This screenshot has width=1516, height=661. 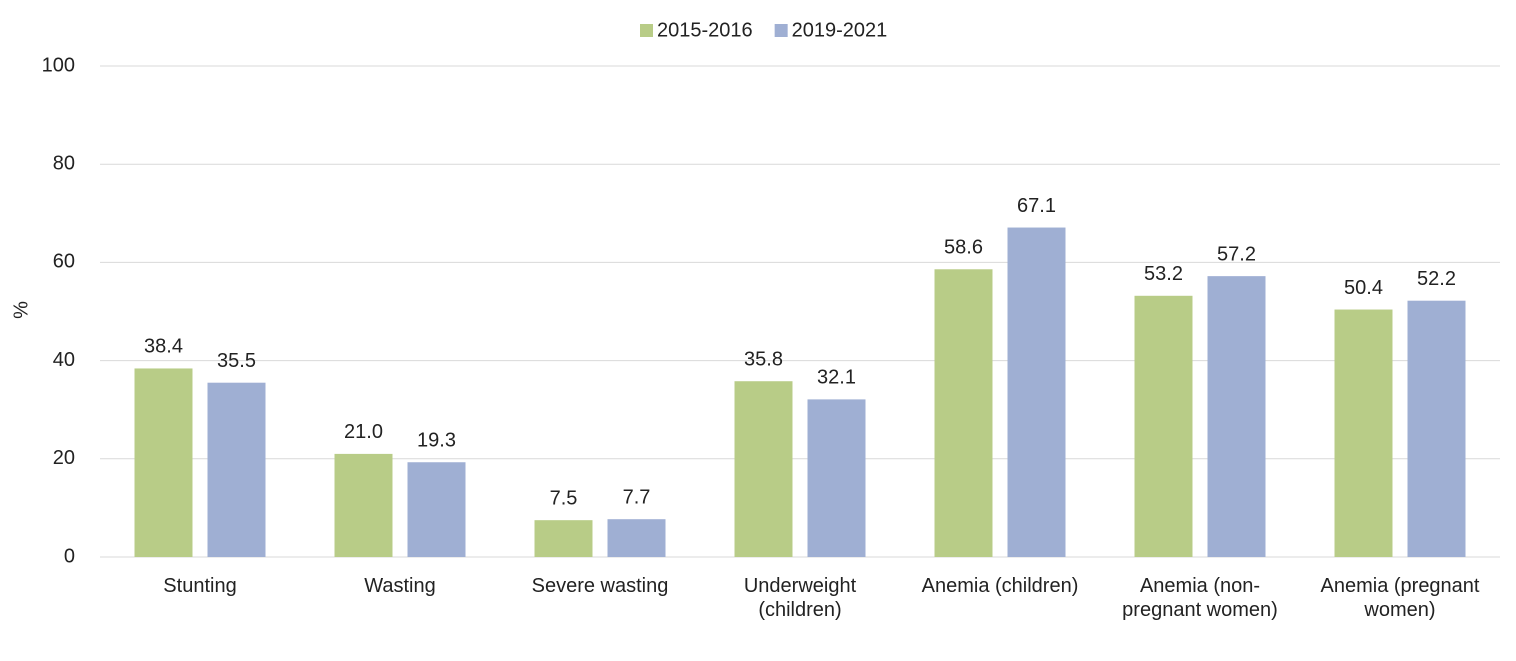 I want to click on x-tick-label: Anemia (pregnant women), so click(x=1400, y=598).